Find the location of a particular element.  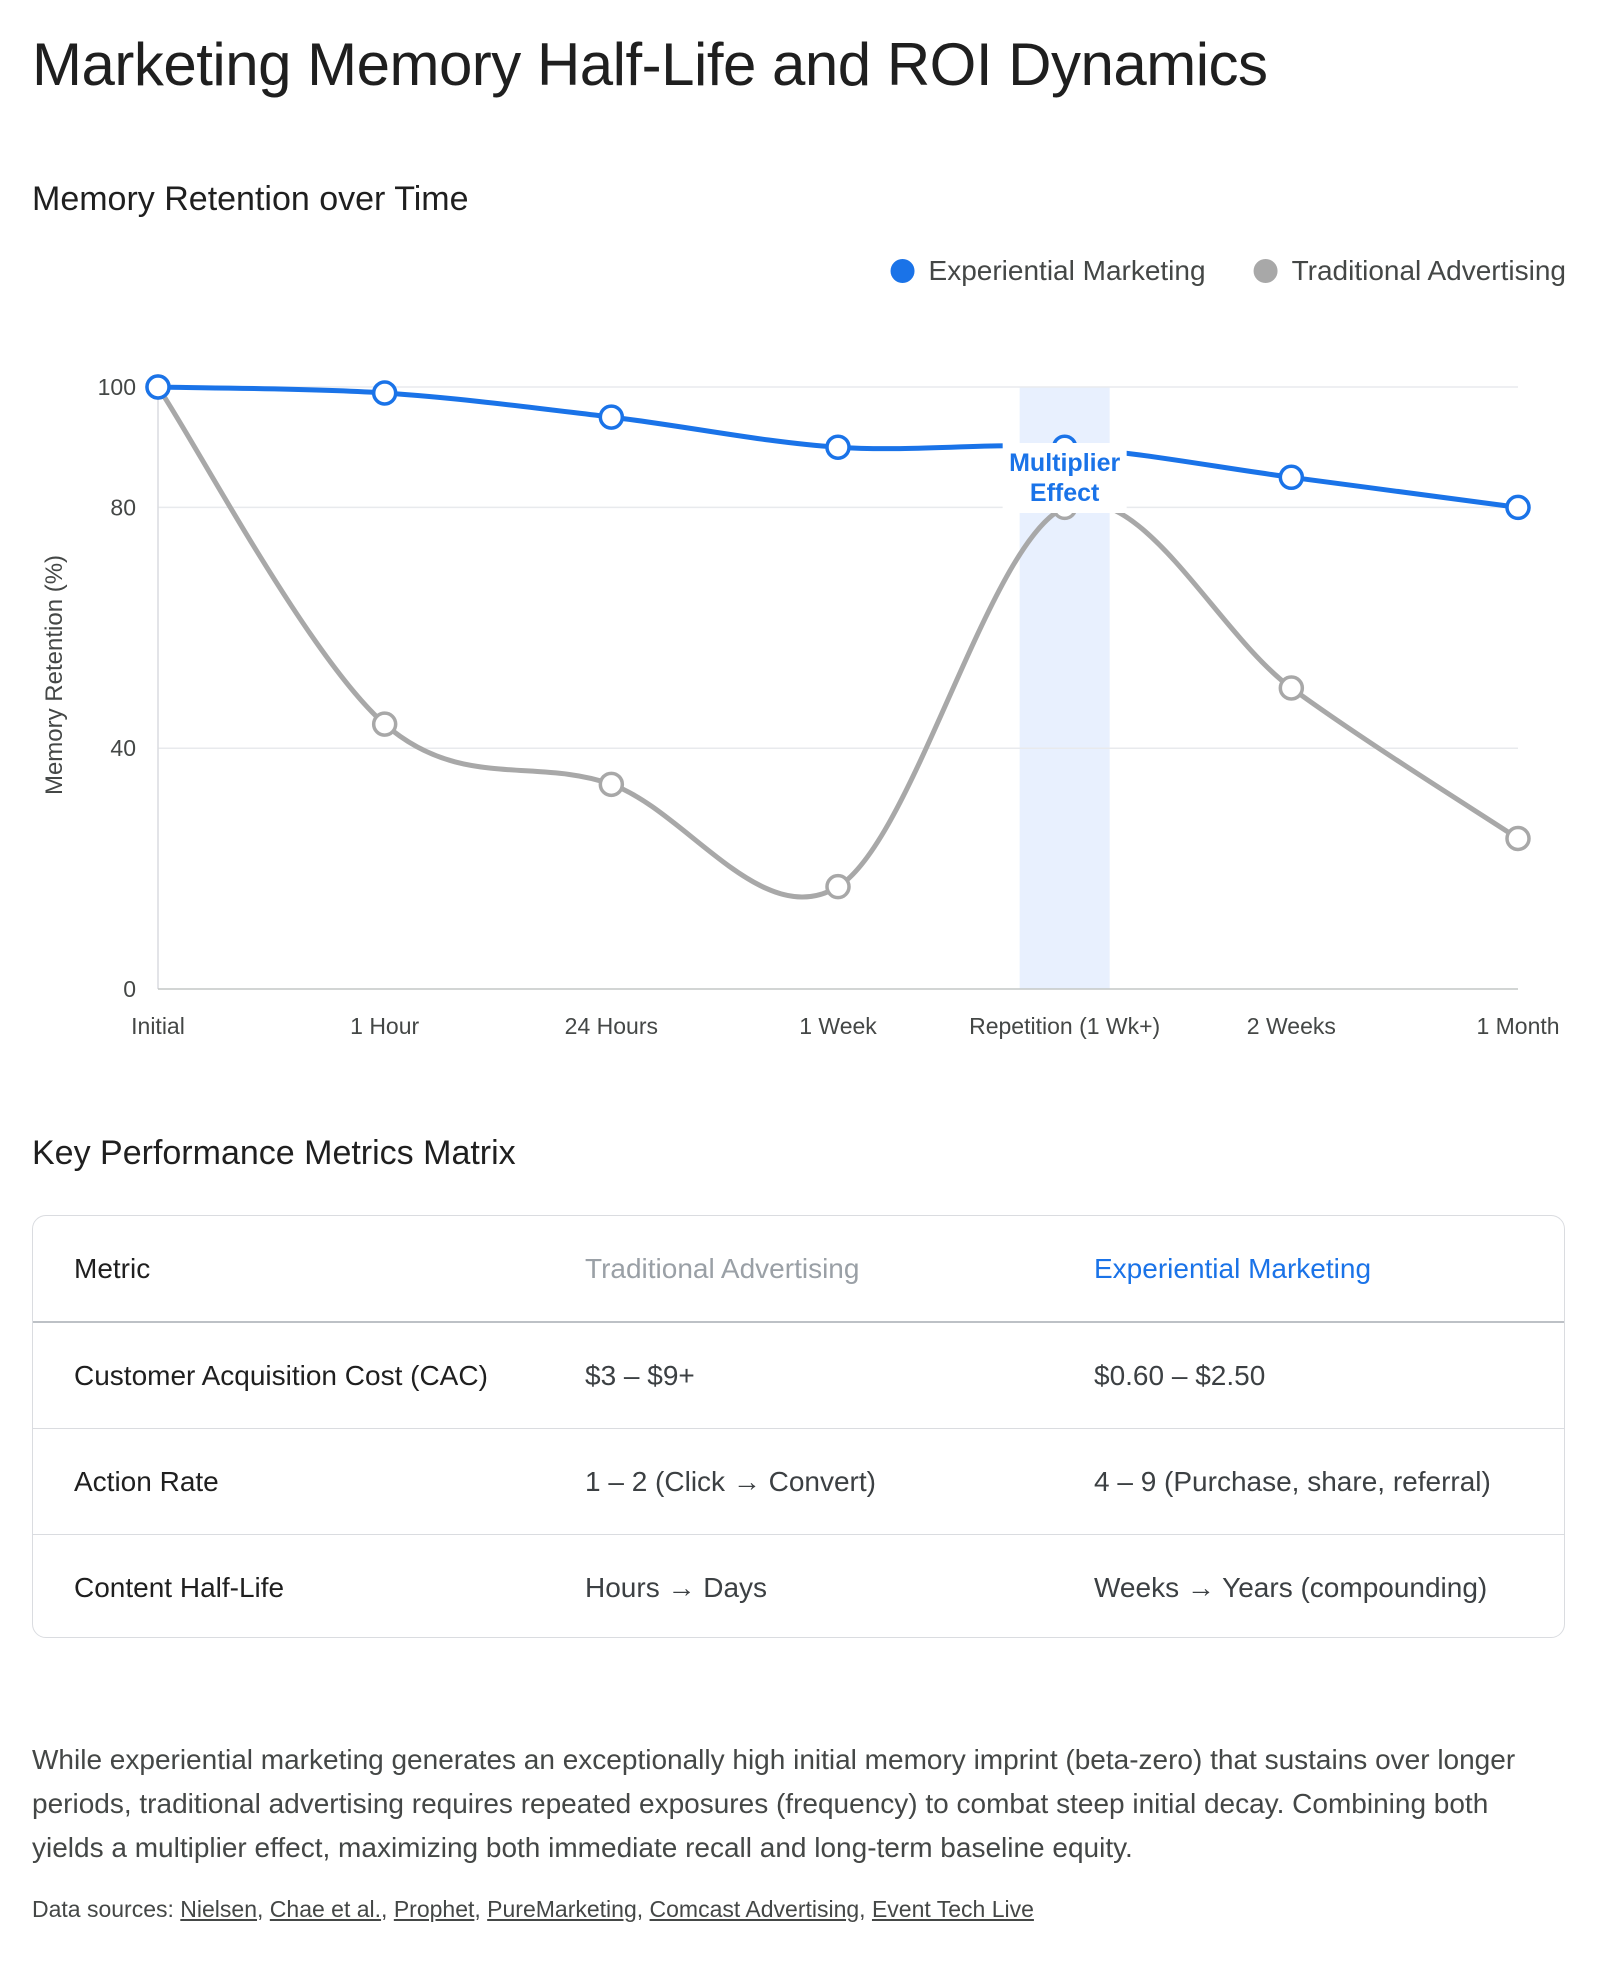

x-tick-label: 2 Weeks is located at coordinates (1291, 1026).